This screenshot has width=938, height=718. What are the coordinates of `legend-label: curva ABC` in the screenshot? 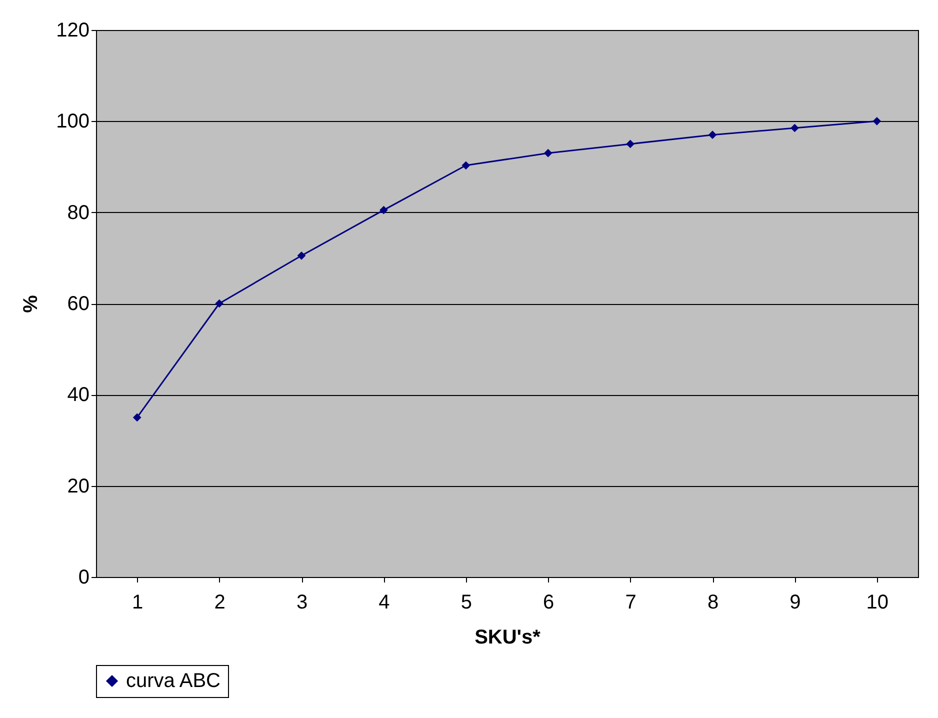 It's located at (173, 681).